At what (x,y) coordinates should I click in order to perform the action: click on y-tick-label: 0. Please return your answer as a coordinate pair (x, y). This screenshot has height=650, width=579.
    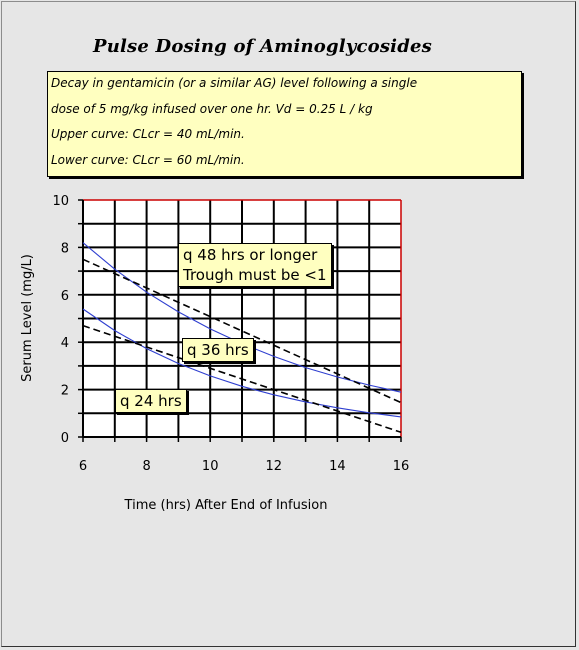
    Looking at the image, I should click on (65, 438).